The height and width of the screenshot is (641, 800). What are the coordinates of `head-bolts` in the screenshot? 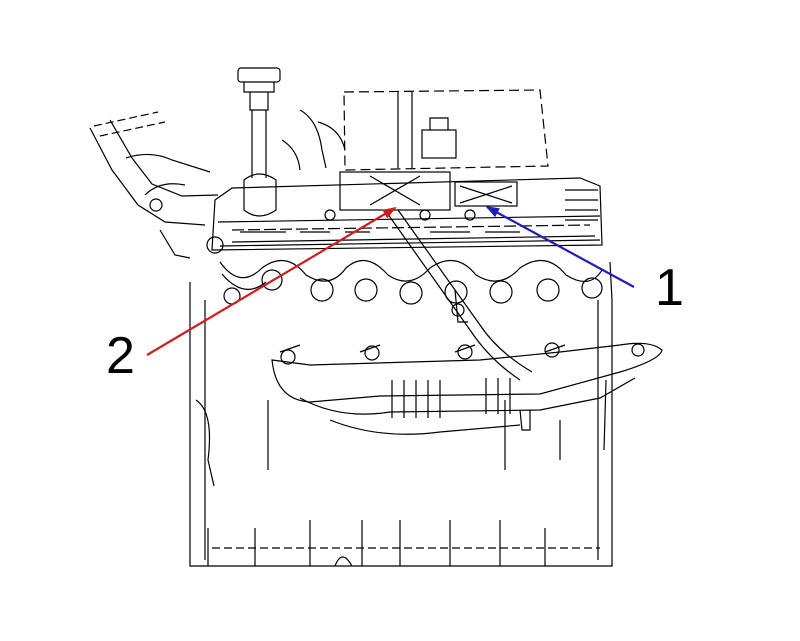 It's located at (409, 257).